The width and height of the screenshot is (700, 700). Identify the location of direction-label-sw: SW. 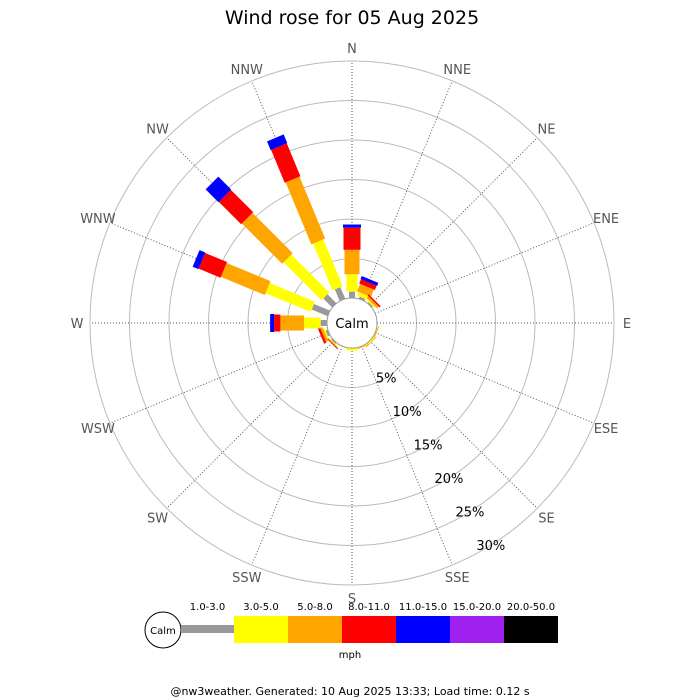
(157, 518).